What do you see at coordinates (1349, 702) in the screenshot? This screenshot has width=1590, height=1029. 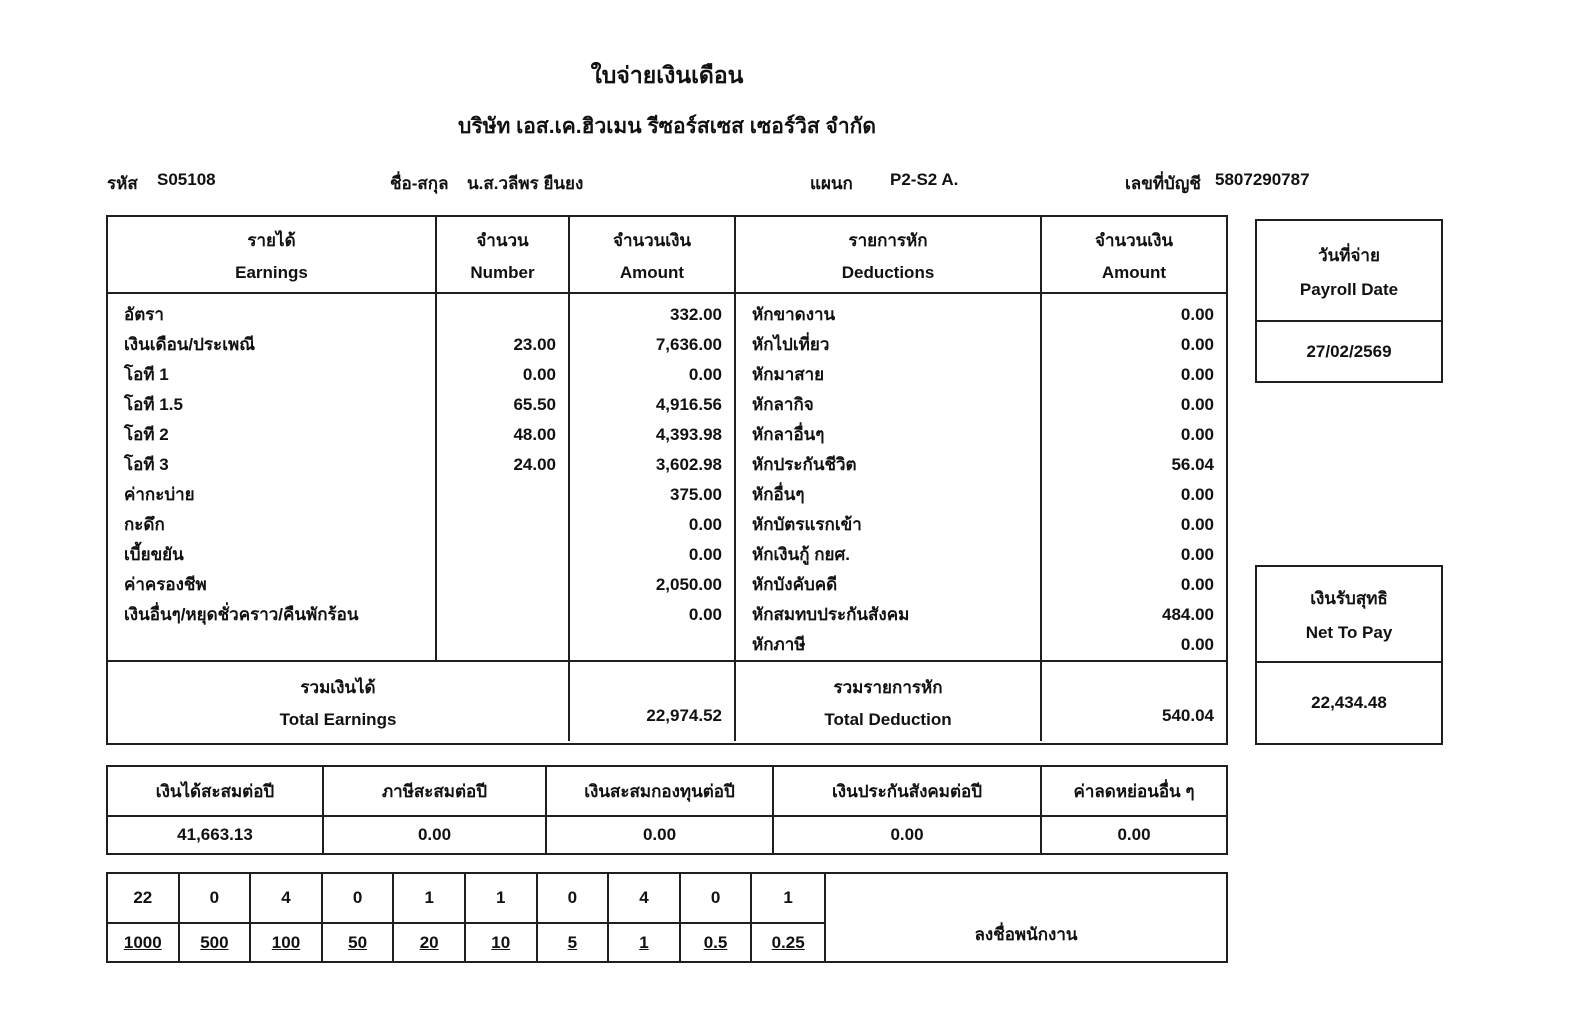 I see `net-to-pay-value: 22,434.48` at bounding box center [1349, 702].